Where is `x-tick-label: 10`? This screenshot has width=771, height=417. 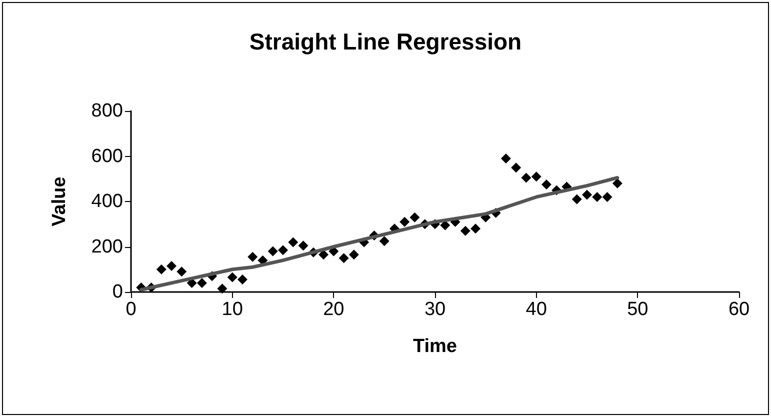
x-tick-label: 10 is located at coordinates (232, 309).